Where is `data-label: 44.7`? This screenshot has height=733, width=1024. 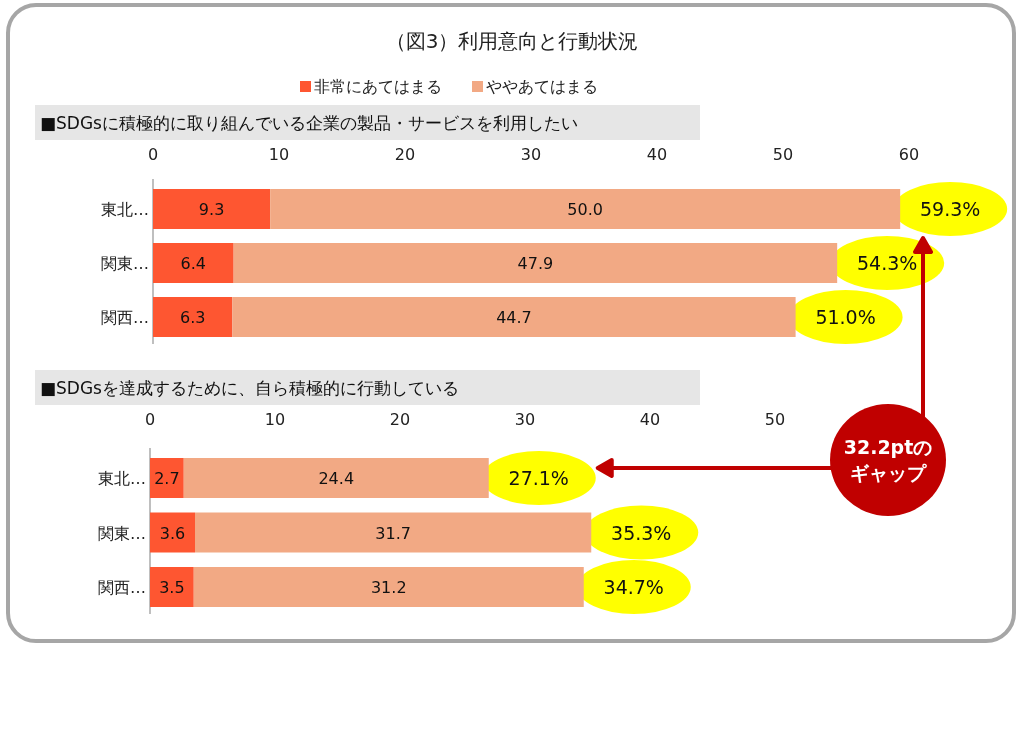
data-label: 44.7 is located at coordinates (514, 317).